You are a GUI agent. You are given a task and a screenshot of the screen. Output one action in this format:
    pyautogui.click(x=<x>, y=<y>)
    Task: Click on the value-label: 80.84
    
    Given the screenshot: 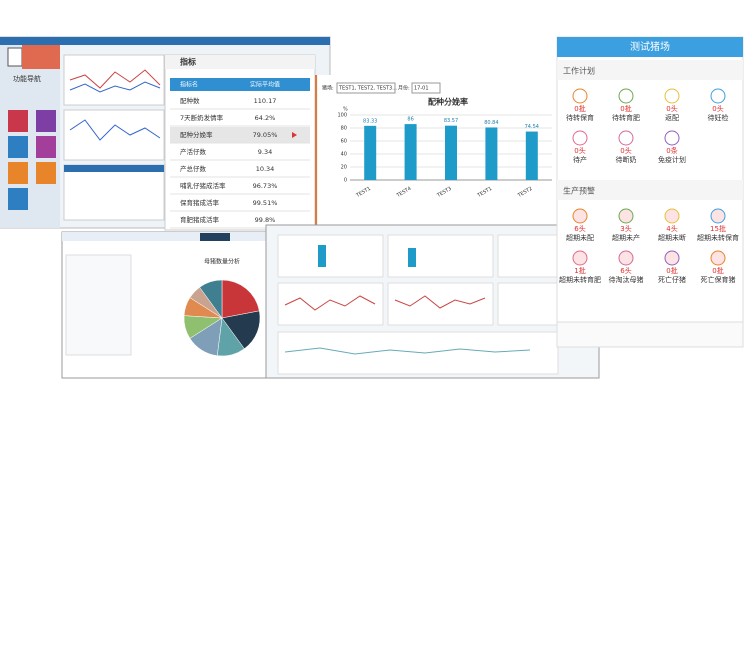 What is the action you would take?
    pyautogui.click(x=491, y=123)
    